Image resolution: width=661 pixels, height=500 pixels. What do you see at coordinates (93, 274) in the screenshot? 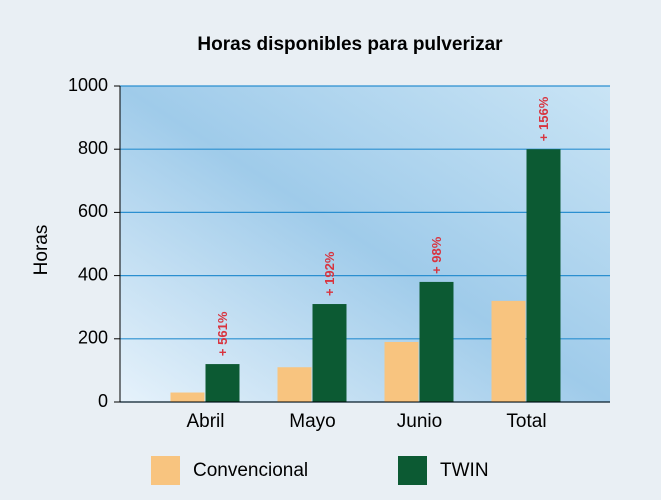
I see `y-tick-label: 400` at bounding box center [93, 274].